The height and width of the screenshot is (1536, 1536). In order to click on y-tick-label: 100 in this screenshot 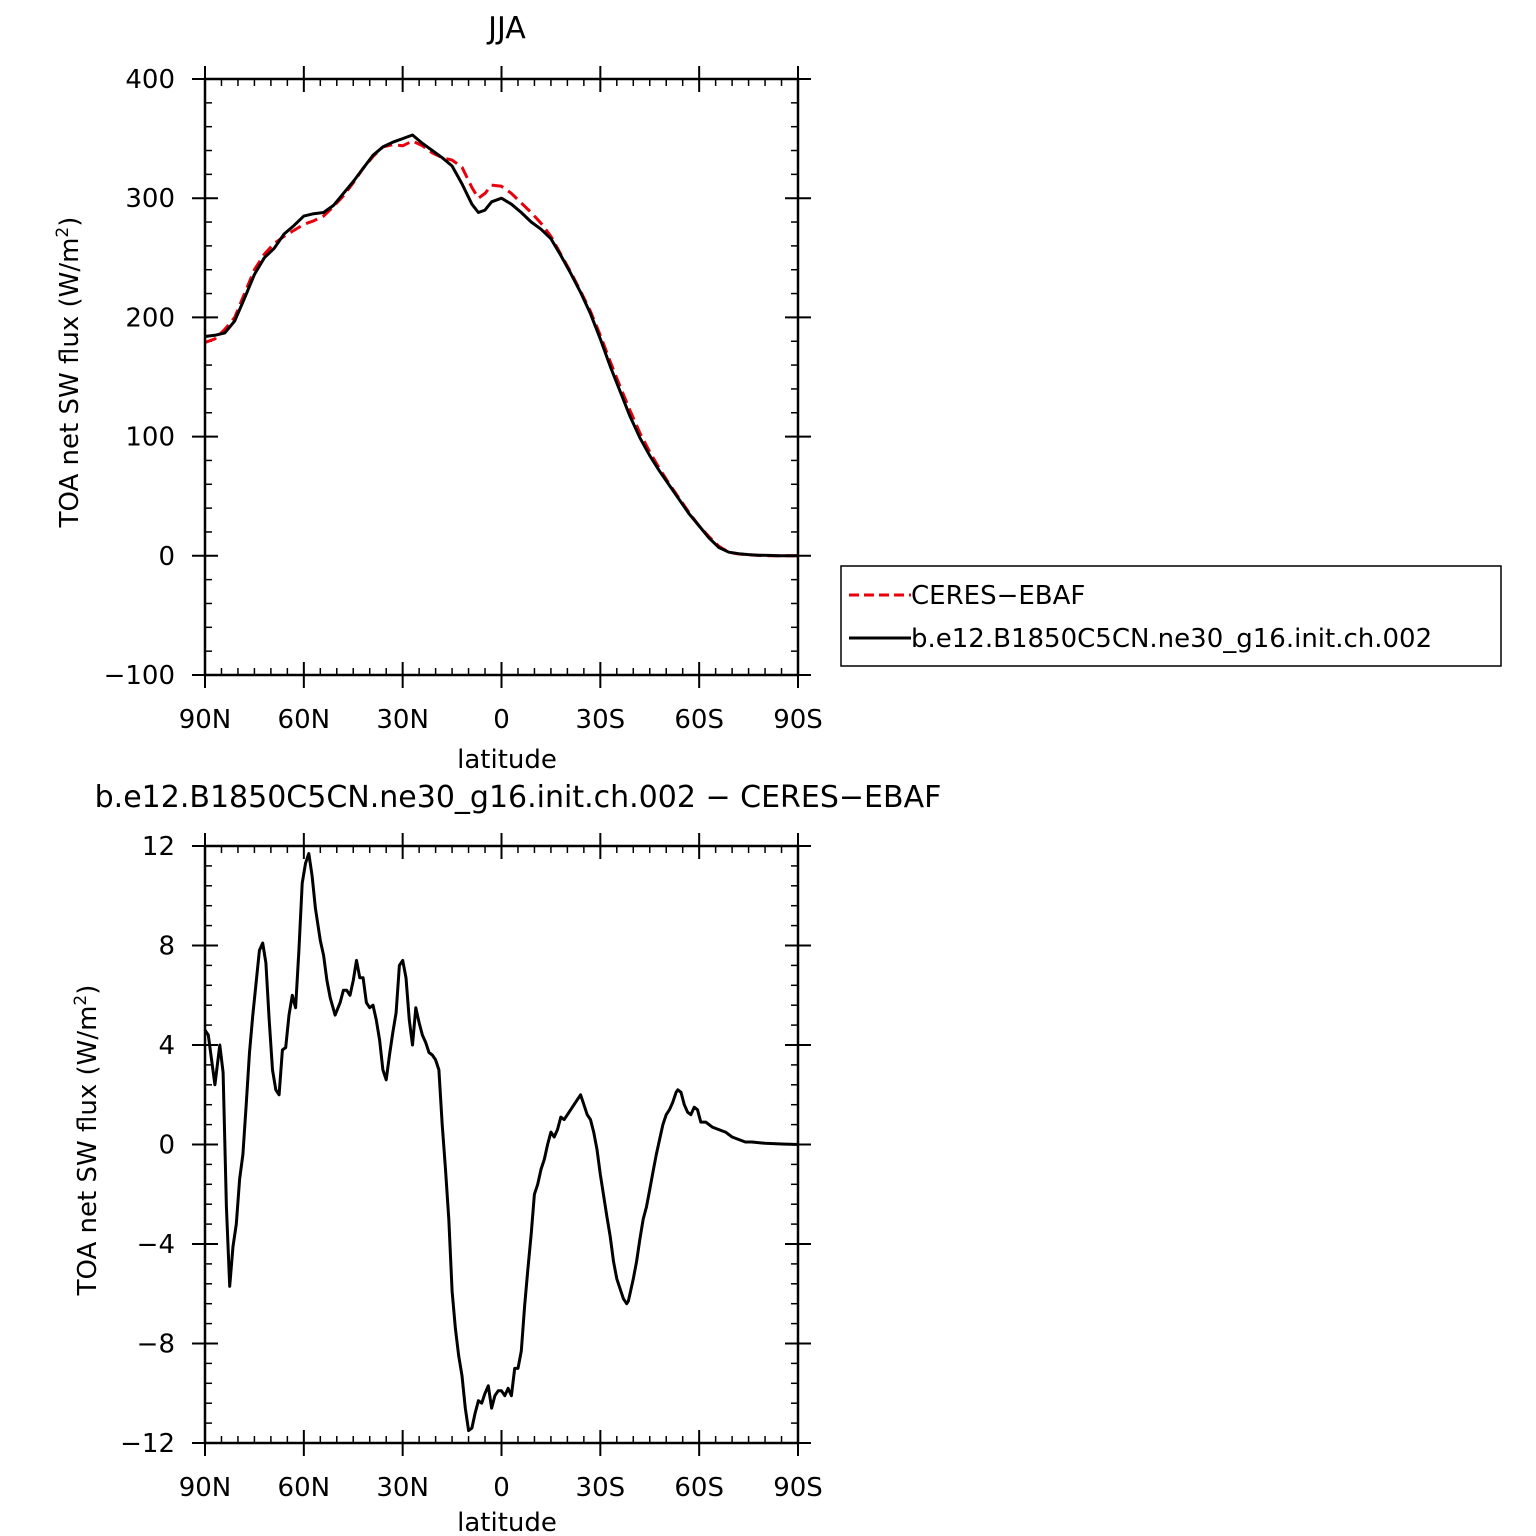, I will do `click(150, 438)`.